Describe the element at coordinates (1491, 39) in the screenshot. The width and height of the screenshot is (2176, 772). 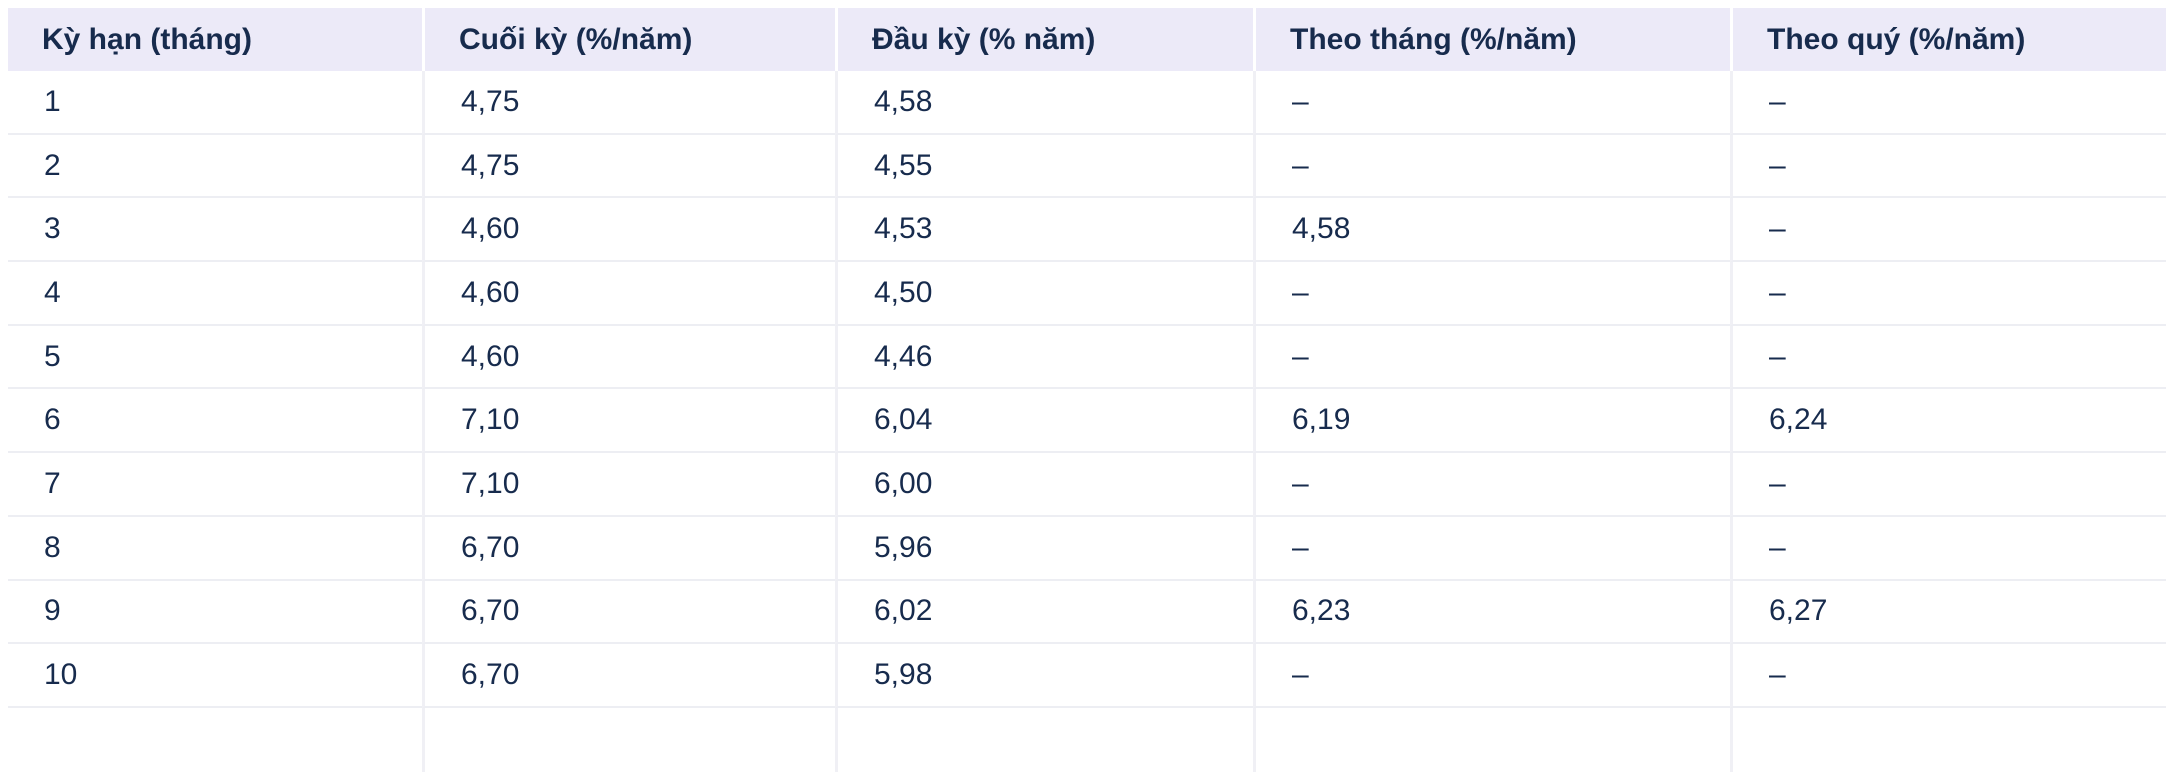
I see `column-header-monthly: Theo tháng (%/năm)` at that location.